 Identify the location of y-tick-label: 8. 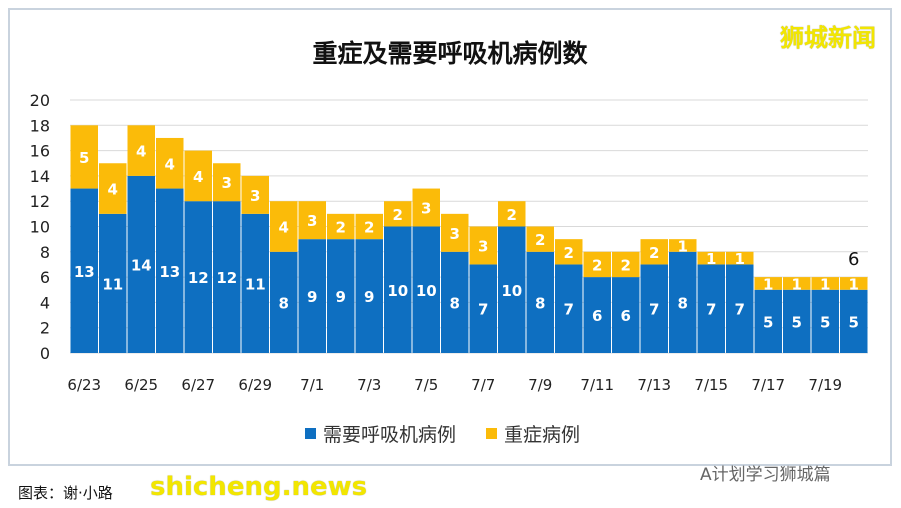
(45, 252).